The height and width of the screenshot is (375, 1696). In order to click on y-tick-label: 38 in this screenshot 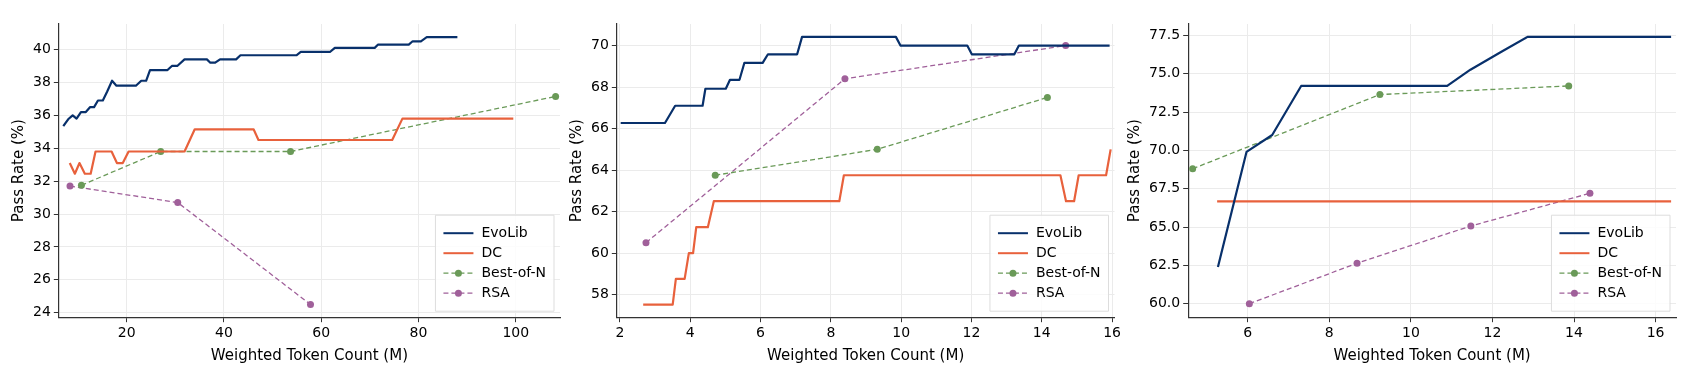, I will do `click(41, 81)`.